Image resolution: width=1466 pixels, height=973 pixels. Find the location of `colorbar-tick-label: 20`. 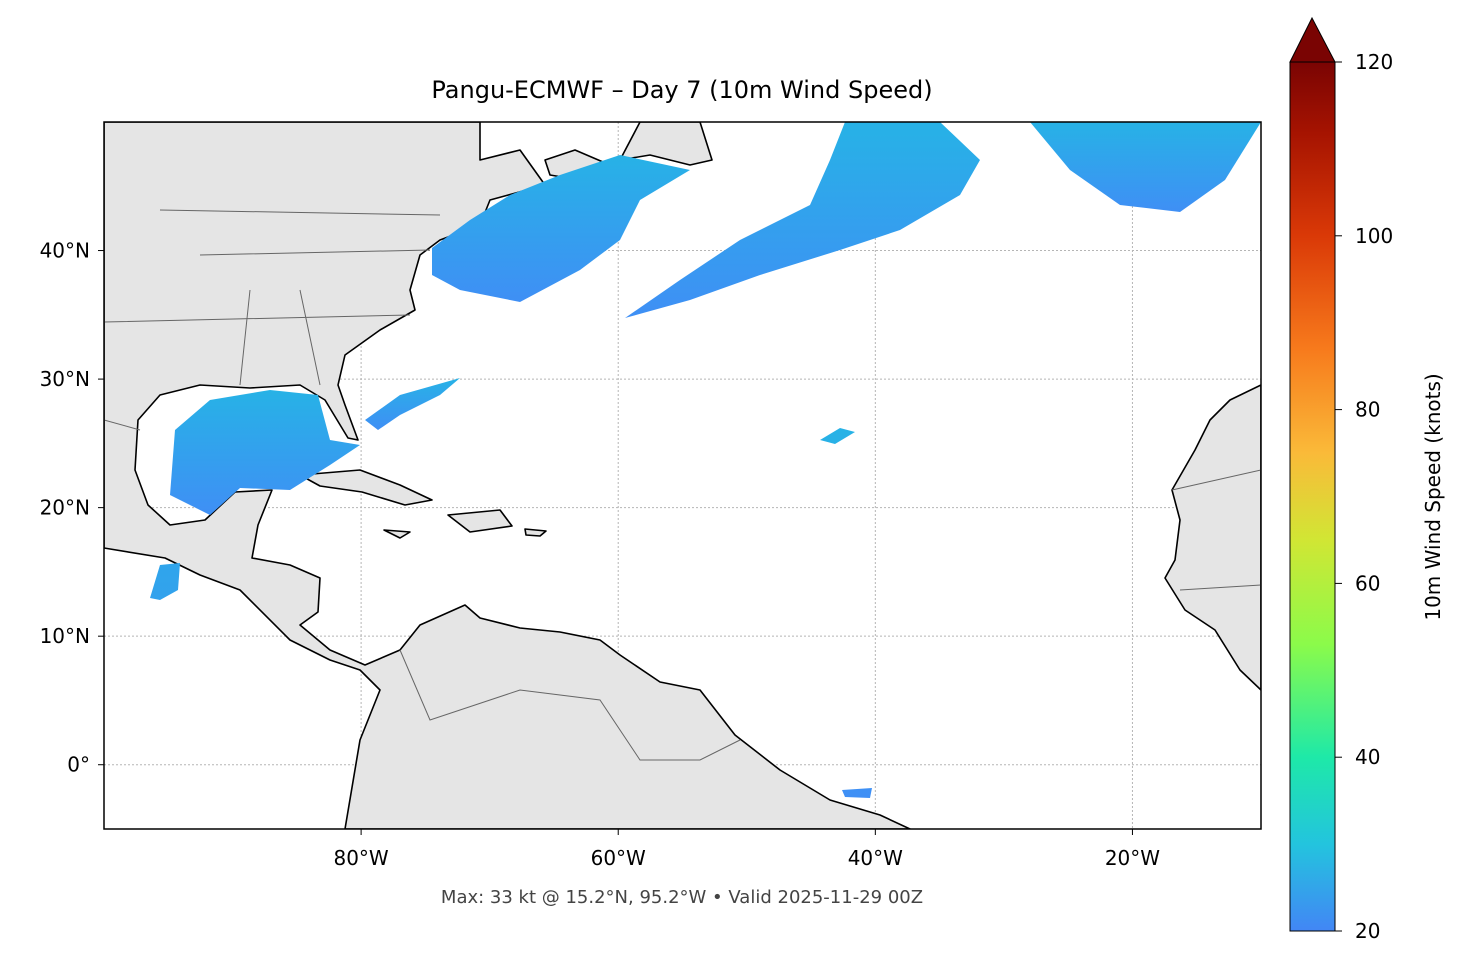

colorbar-tick-label: 20 is located at coordinates (1367, 931).